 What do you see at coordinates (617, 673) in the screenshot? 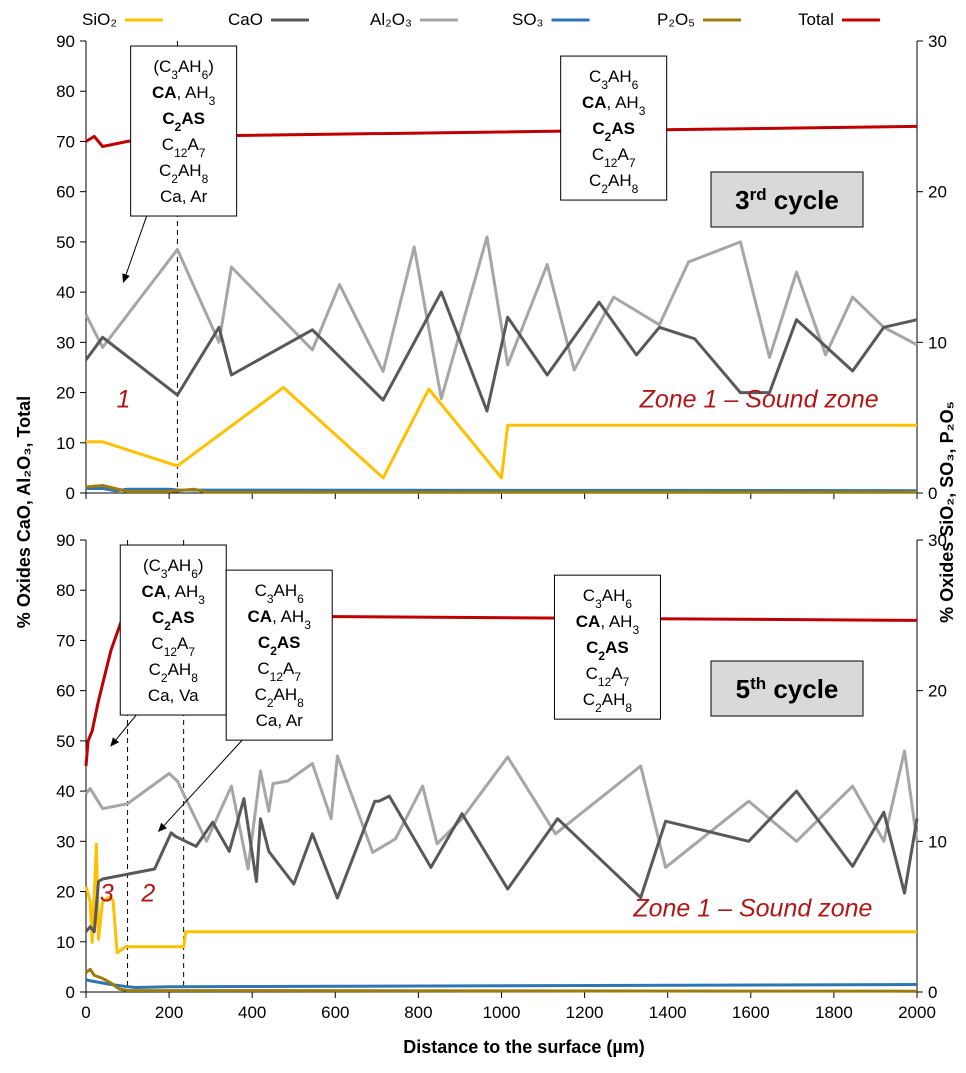
I see `box-text-run: A` at bounding box center [617, 673].